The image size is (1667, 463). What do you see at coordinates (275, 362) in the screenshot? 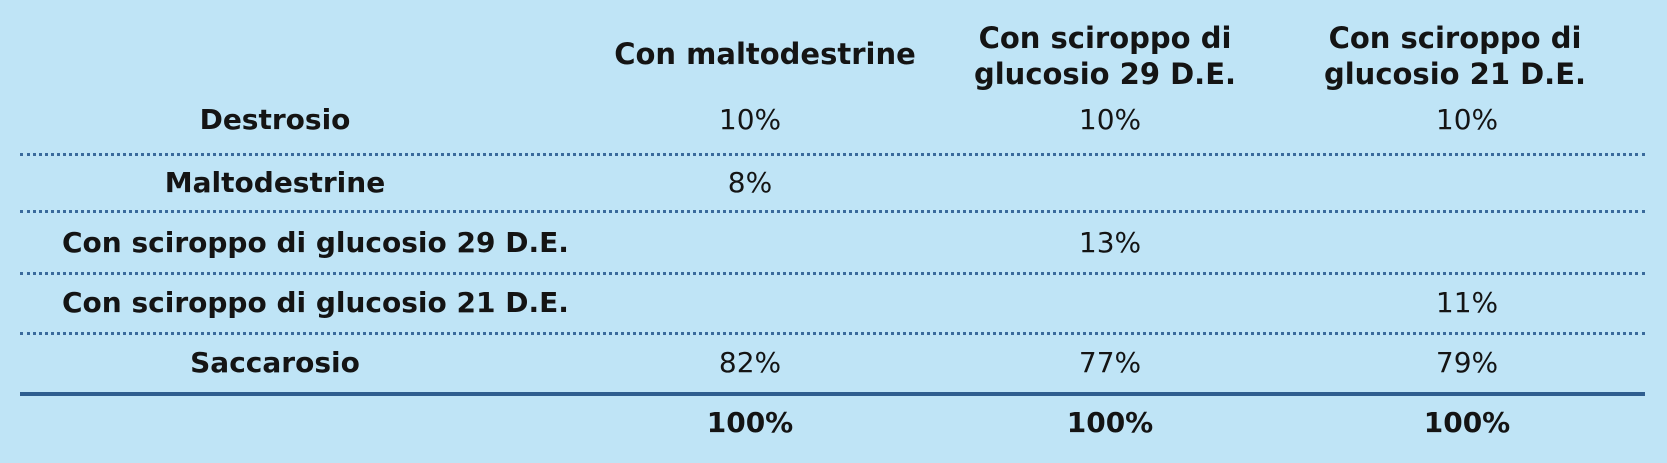
I see `row-label: Saccarosio` at bounding box center [275, 362].